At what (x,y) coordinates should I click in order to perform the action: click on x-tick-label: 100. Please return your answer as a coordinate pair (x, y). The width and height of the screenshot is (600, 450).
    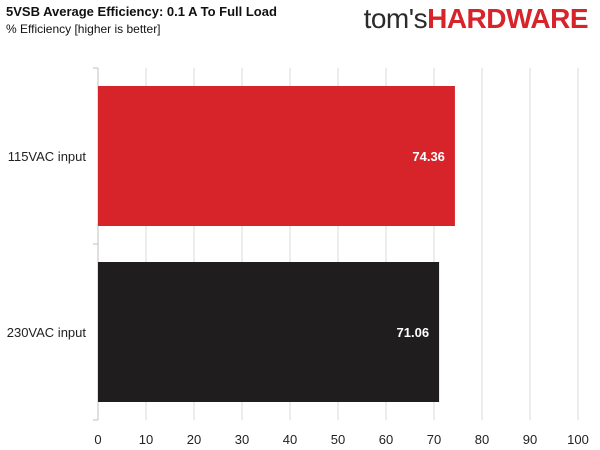
    Looking at the image, I should click on (578, 439).